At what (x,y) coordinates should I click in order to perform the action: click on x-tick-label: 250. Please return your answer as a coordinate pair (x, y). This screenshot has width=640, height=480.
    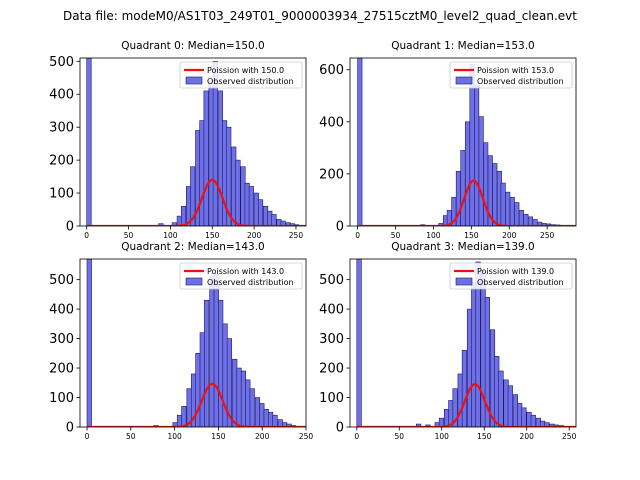
    Looking at the image, I should click on (547, 235).